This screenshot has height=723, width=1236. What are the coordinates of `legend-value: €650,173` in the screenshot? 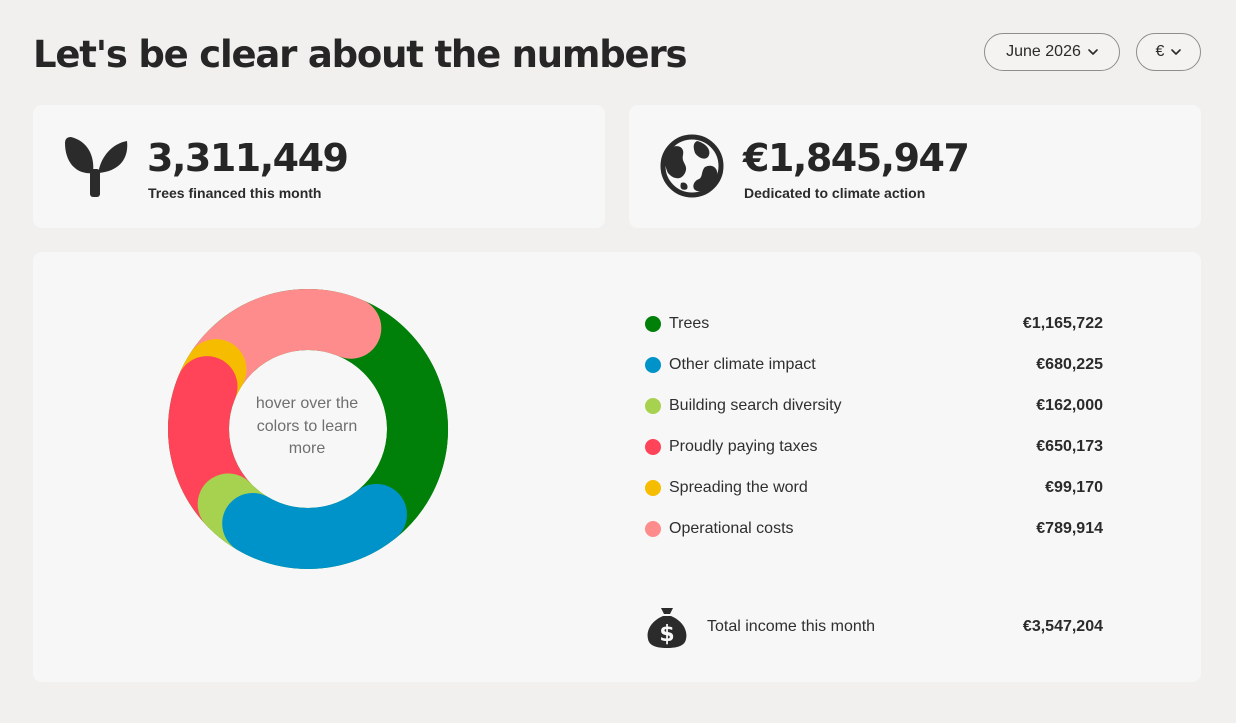 It's located at (1069, 446).